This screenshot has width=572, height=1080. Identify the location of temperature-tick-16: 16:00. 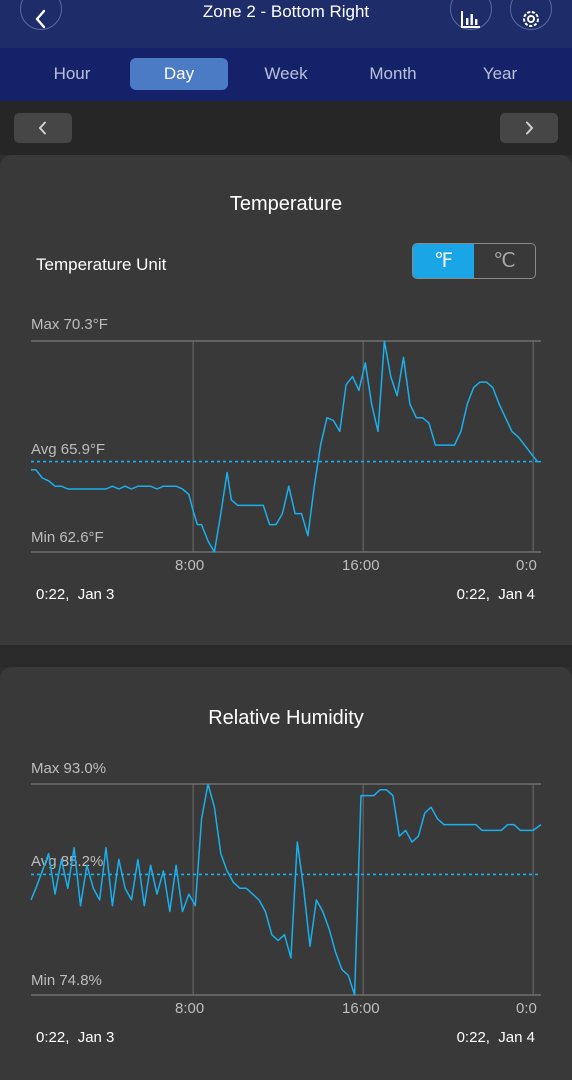
(361, 565).